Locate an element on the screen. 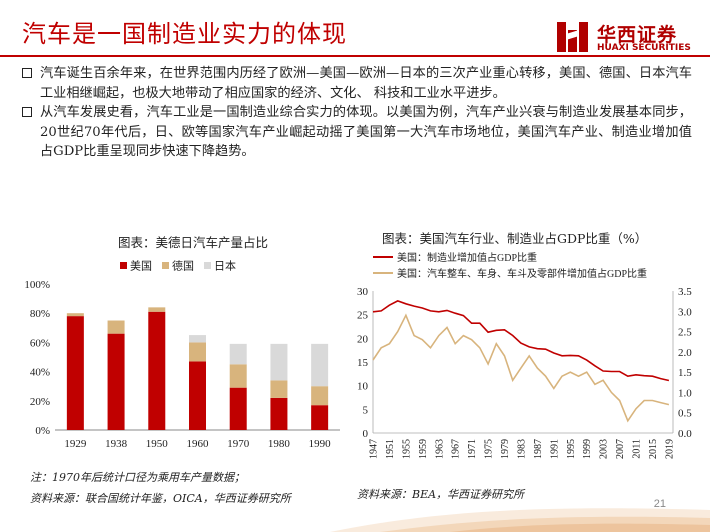 This screenshot has height=532, width=710. x-tick-label: 1967 is located at coordinates (456, 449).